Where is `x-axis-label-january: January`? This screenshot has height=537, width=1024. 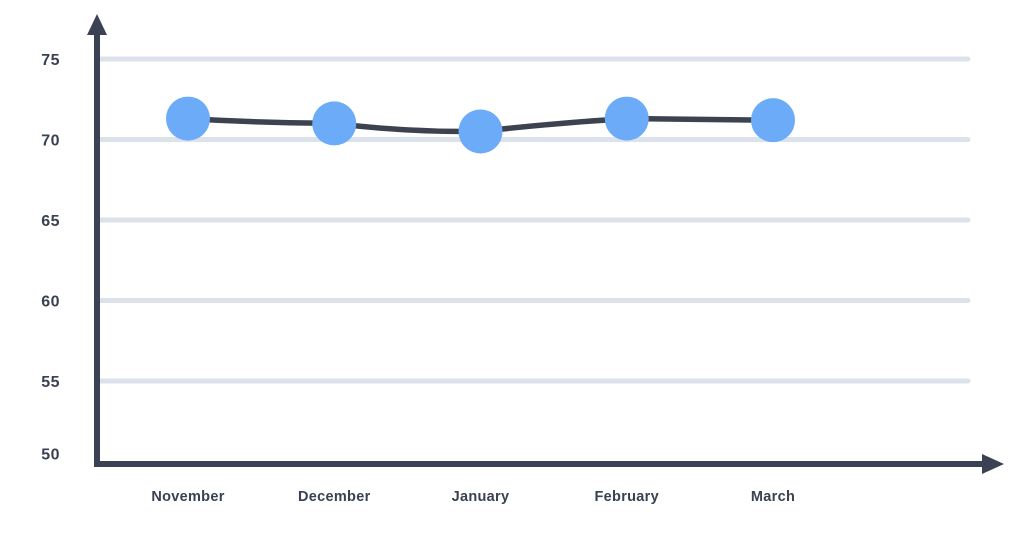
x-axis-label-january: January is located at coordinates (481, 497).